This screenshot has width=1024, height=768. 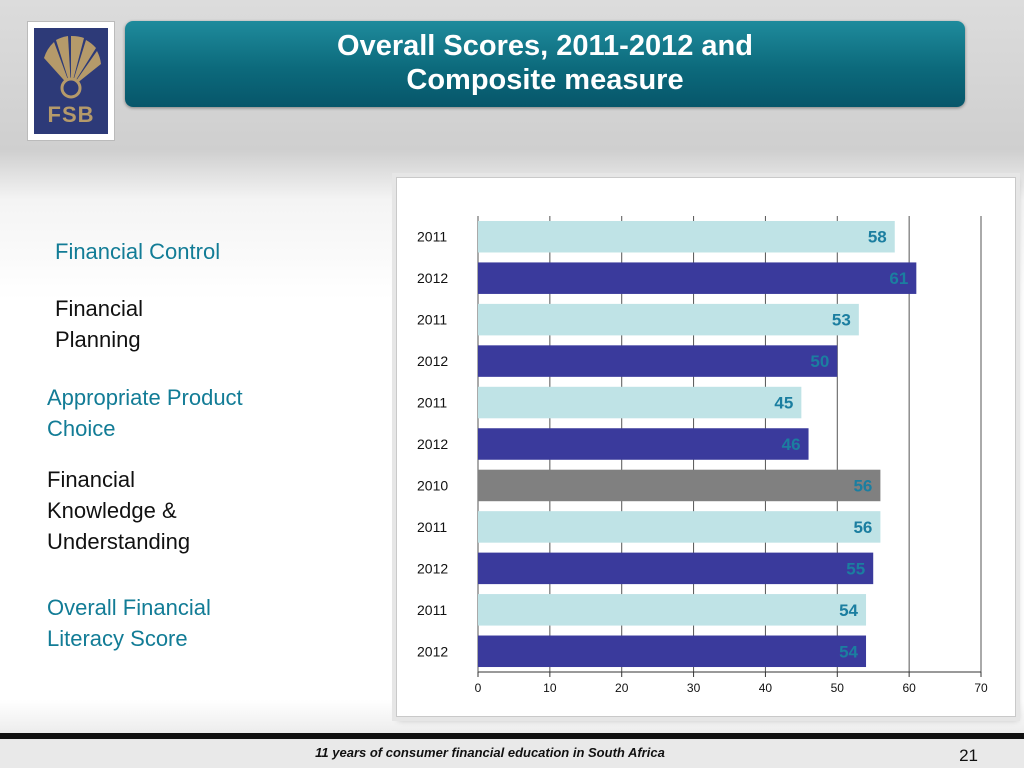 I want to click on category-financial-knowledge: Financial Knowledge & Understanding, so click(x=119, y=510).